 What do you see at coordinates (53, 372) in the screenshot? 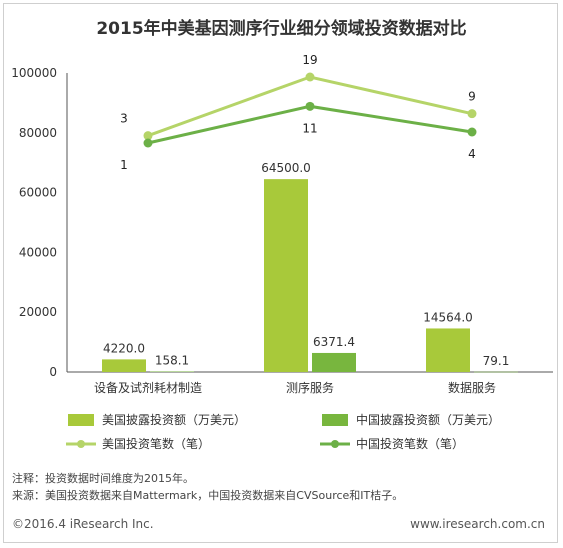
I see `y-tick-label: 0` at bounding box center [53, 372].